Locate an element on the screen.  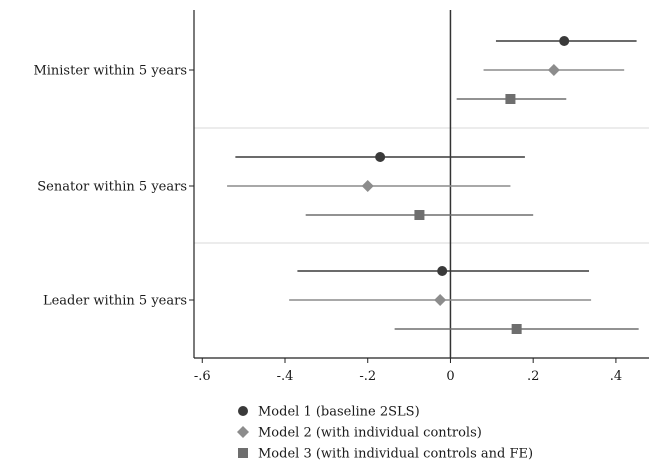
x-tick-label: .4 is located at coordinates (616, 376).